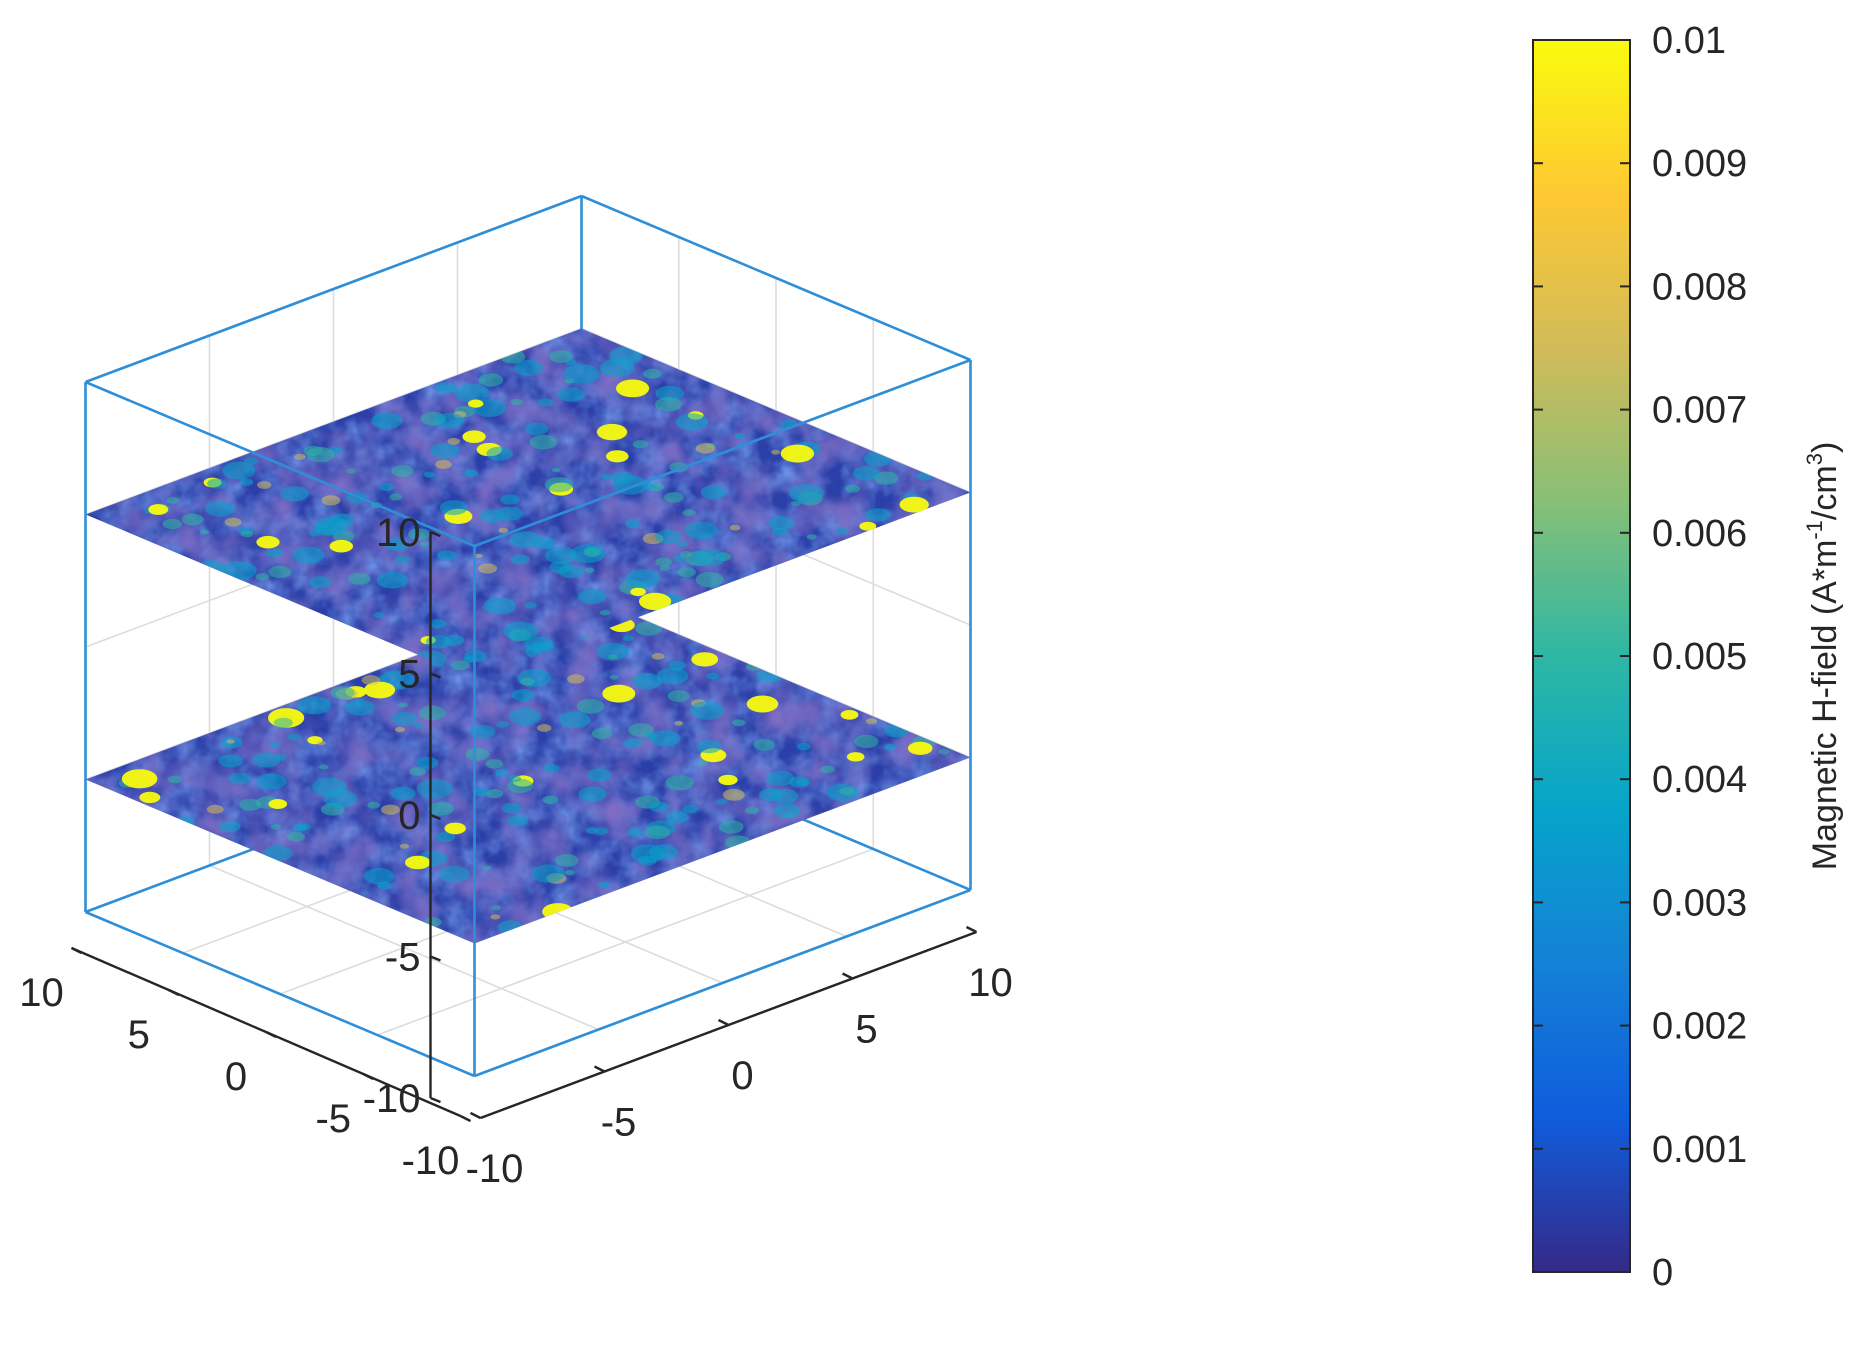  I want to click on colorbar-tick-label: 0.006, so click(1699, 534).